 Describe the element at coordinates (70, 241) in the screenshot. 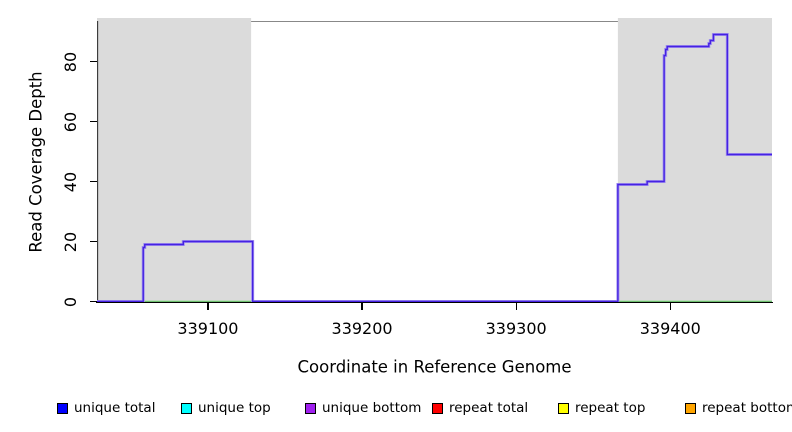

I see `y-tick-label: 20` at that location.